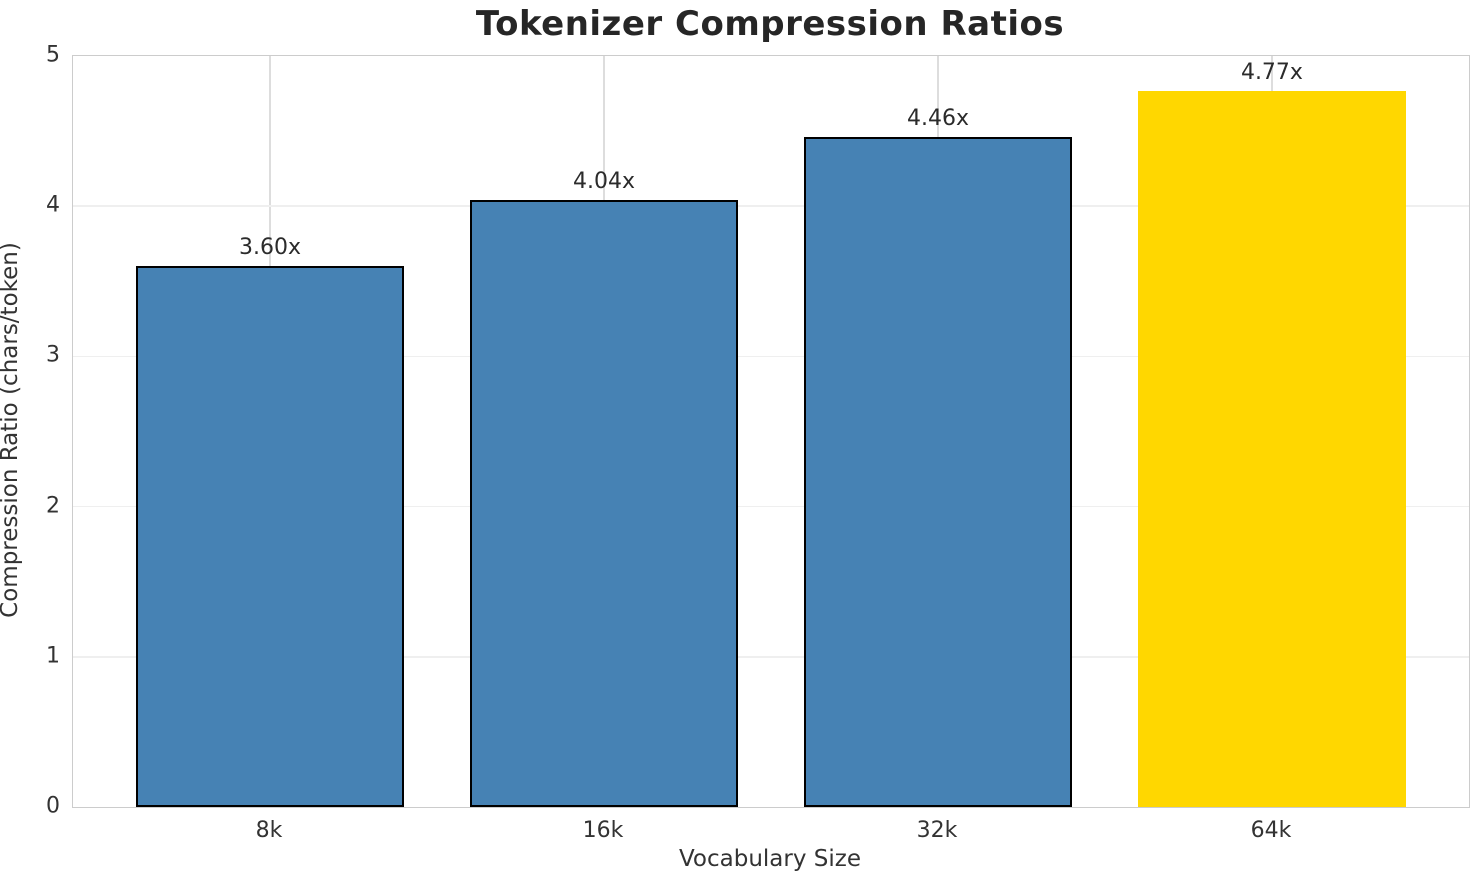 This screenshot has width=1483, height=885. What do you see at coordinates (53, 806) in the screenshot?
I see `y-tick-label: 0` at bounding box center [53, 806].